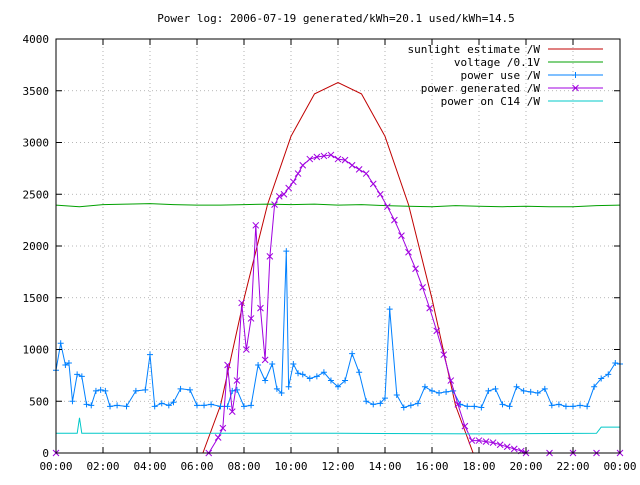 The height and width of the screenshot is (485, 640). Describe the element at coordinates (337, 466) in the screenshot. I see `x-tick-label: 12:00` at that location.